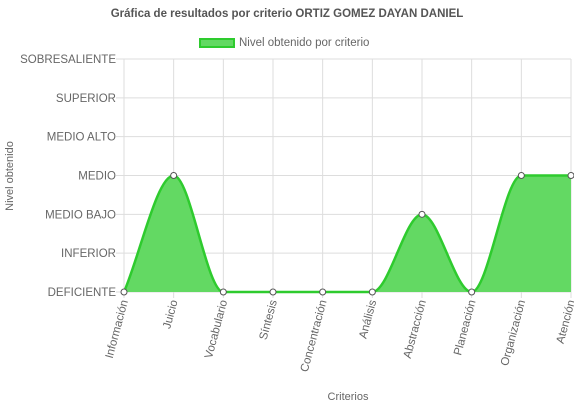 Image resolution: width=574 pixels, height=406 pixels. What do you see at coordinates (86, 99) in the screenshot?
I see `y-tick-label: SUPERIOR` at bounding box center [86, 99].